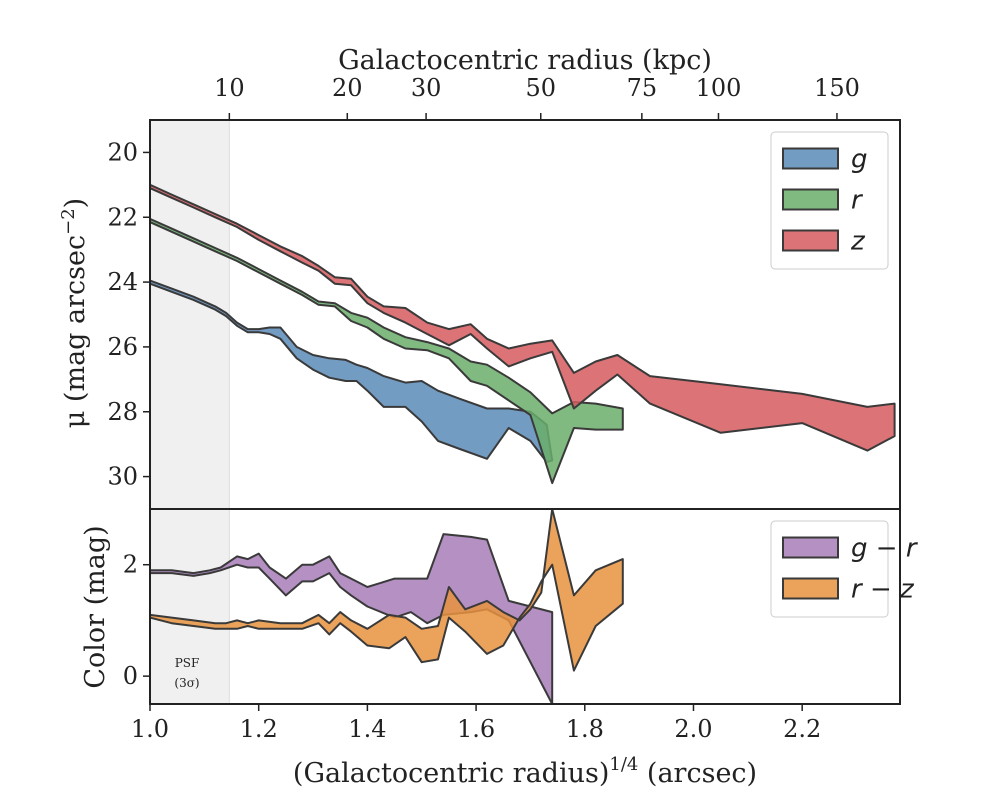 This screenshot has width=1000, height=800. Describe the element at coordinates (190, 314) in the screenshot. I see `top-psf-region` at that location.